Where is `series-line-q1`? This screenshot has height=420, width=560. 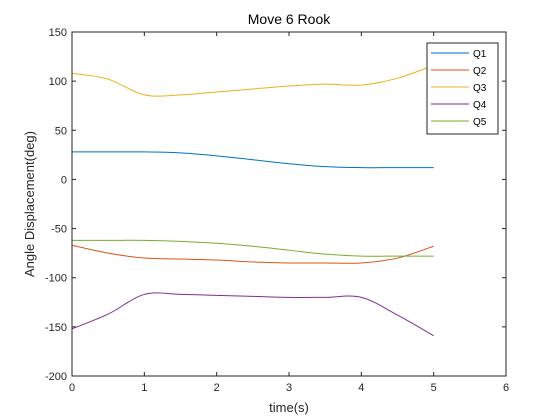
series-line-q1 is located at coordinates (253, 160).